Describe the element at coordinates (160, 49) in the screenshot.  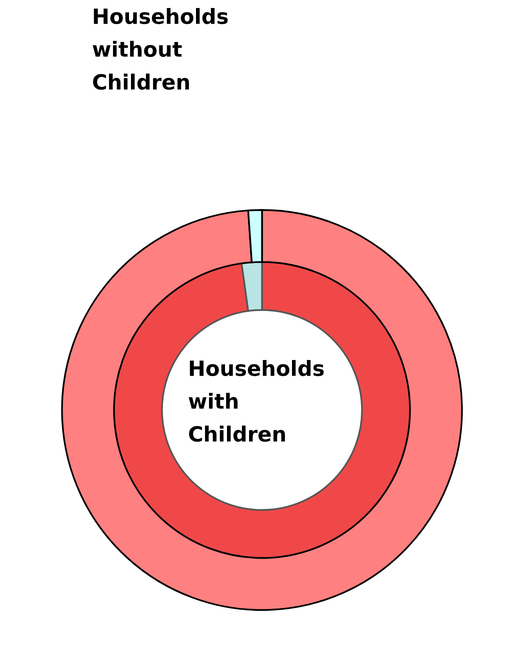
I see `slice-label: Households without Children` at that location.